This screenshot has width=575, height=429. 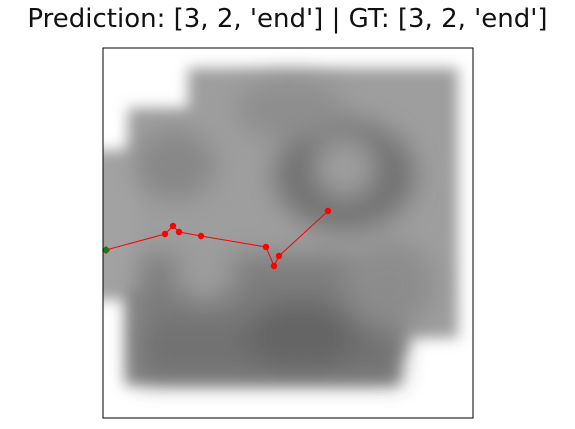 What do you see at coordinates (106, 250) in the screenshot?
I see `start-marker` at bounding box center [106, 250].